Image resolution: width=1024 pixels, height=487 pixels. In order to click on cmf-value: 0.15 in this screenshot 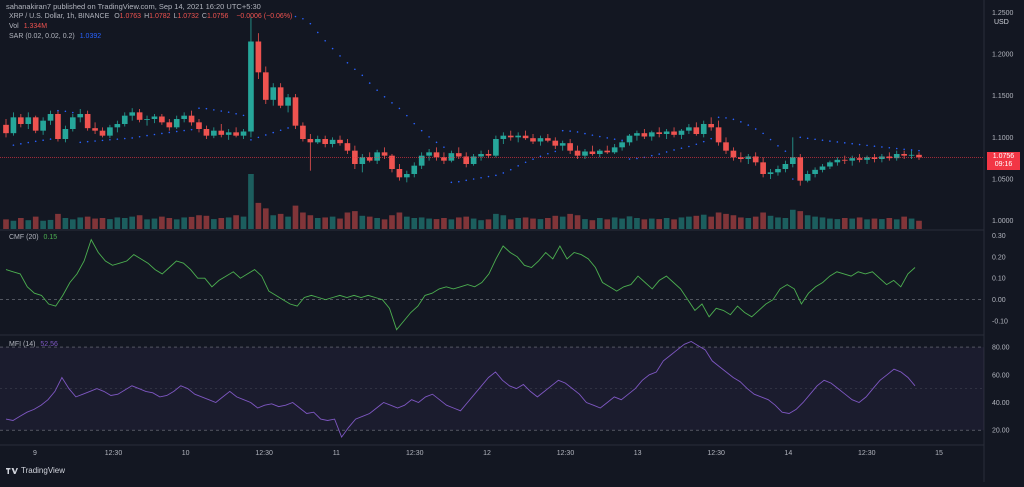, I will do `click(50, 237)`.